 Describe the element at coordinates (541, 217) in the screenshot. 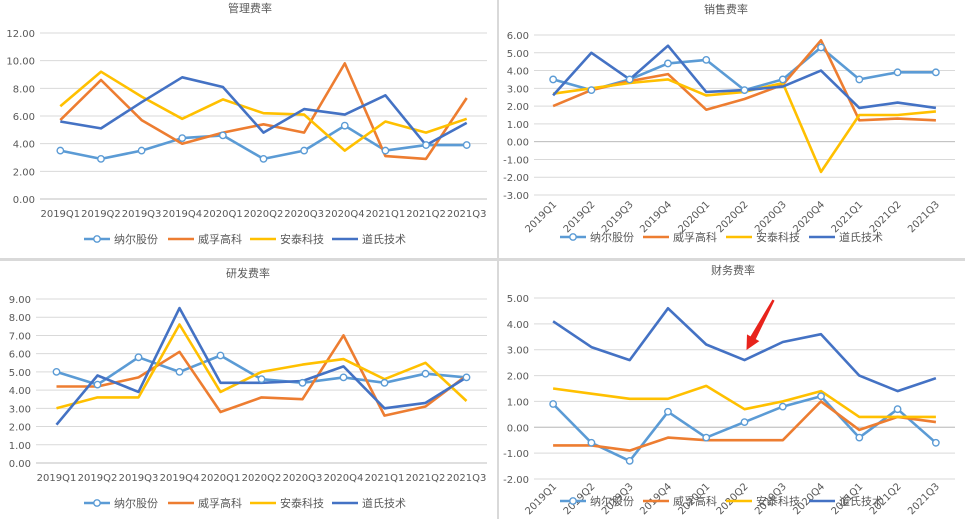

I see `x-tick-label: 2019Q1` at that location.